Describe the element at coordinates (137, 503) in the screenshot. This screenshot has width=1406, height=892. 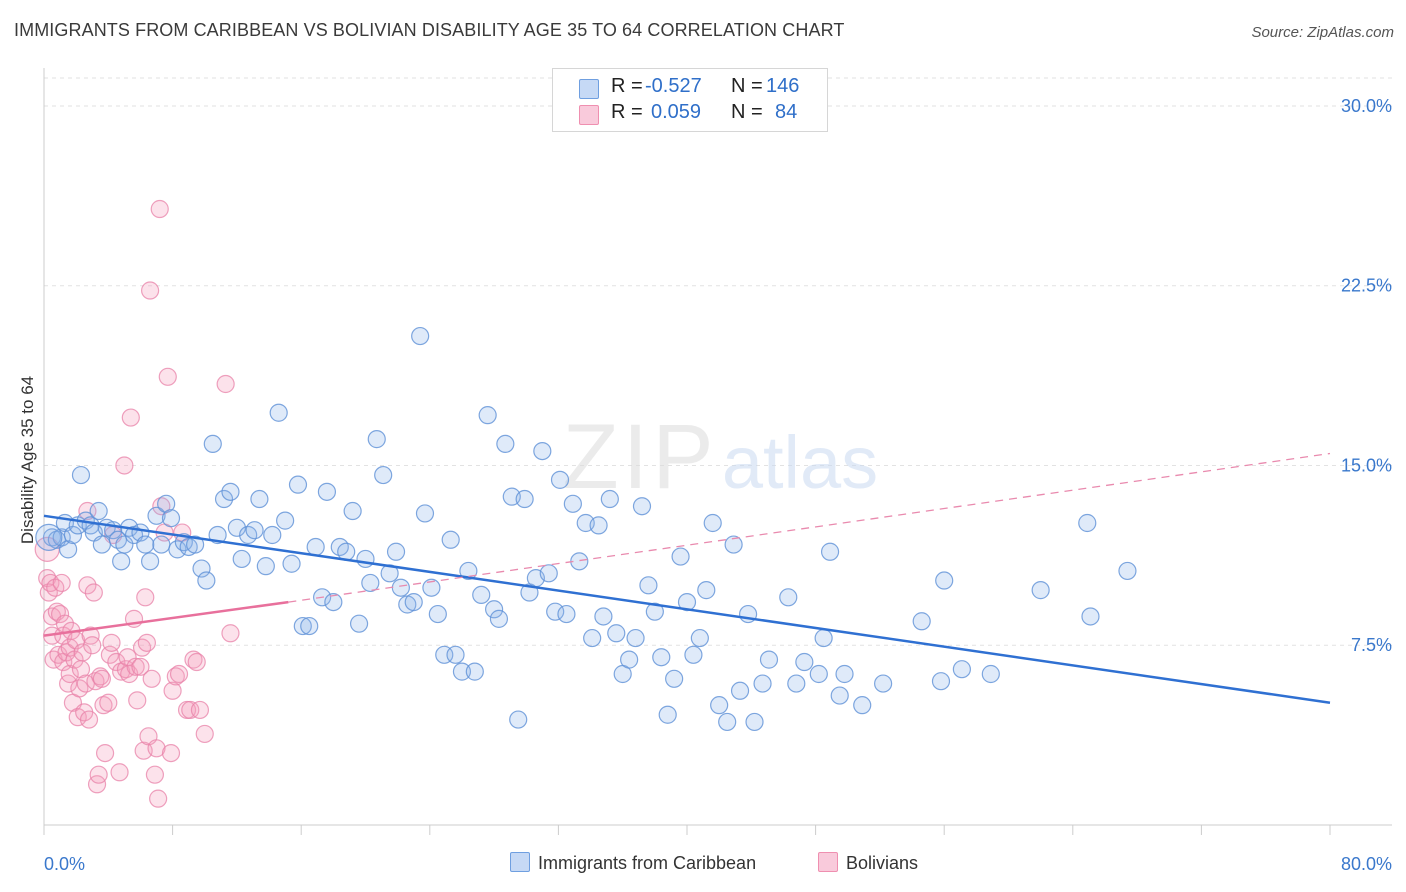
I see `series-bolivians` at that location.